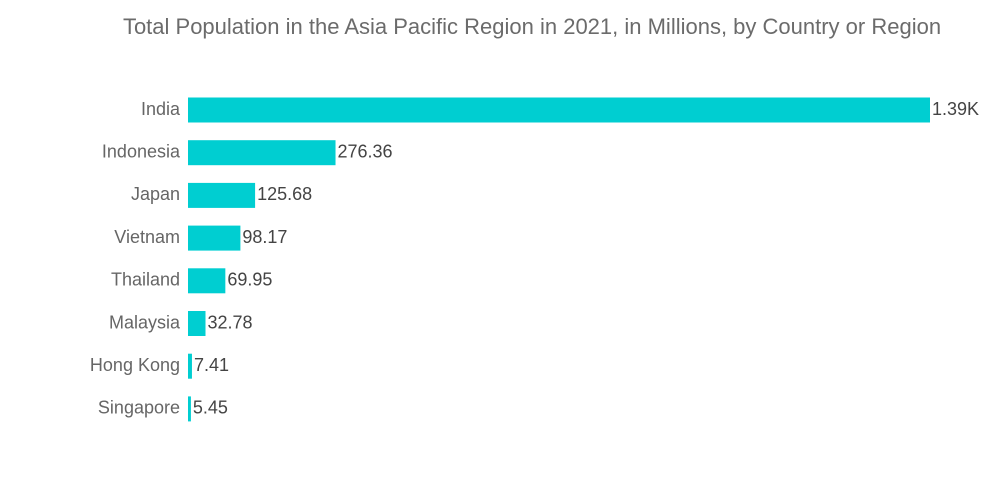 The image size is (1000, 504). What do you see at coordinates (229, 322) in the screenshot?
I see `value-label-malaysia: 32.78` at bounding box center [229, 322].